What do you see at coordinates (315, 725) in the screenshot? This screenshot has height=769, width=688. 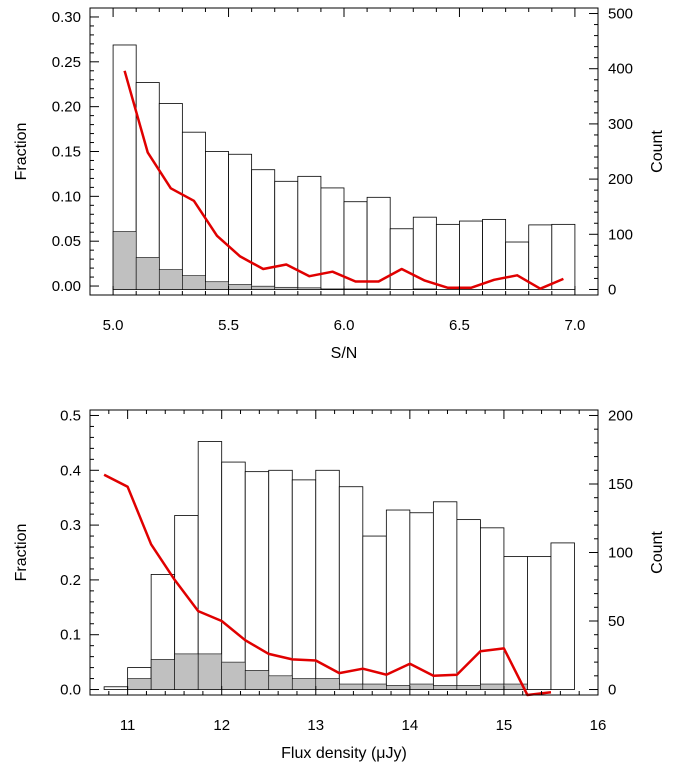 I see `flux-x-tick-label: 13` at bounding box center [315, 725].